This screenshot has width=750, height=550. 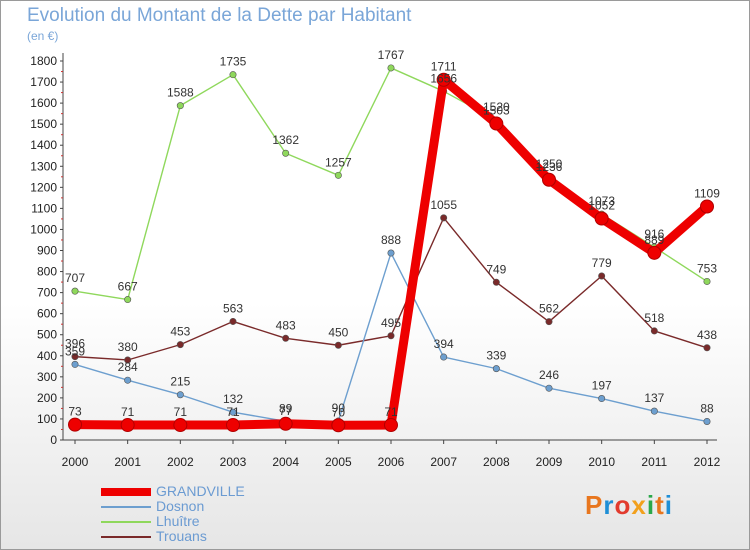 What do you see at coordinates (549, 164) in the screenshot?
I see `data-label: 1250` at bounding box center [549, 164].